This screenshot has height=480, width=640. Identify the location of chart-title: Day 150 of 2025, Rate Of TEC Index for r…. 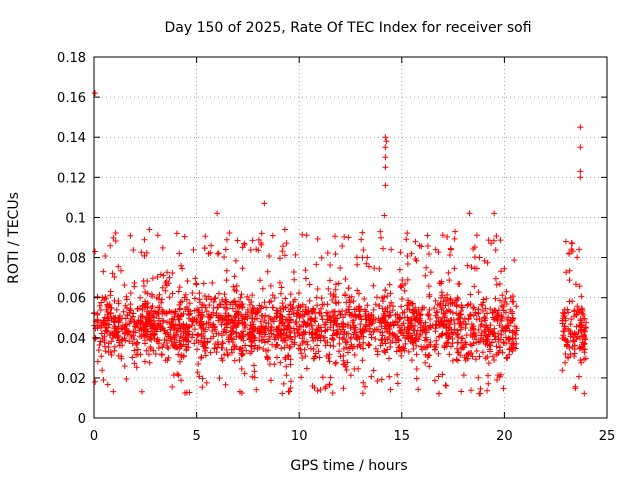
(347, 28).